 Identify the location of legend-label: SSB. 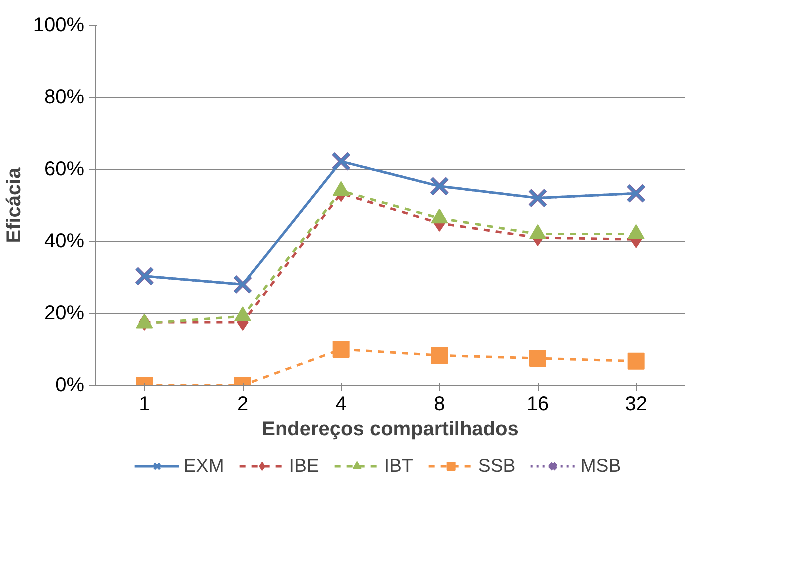
(497, 465).